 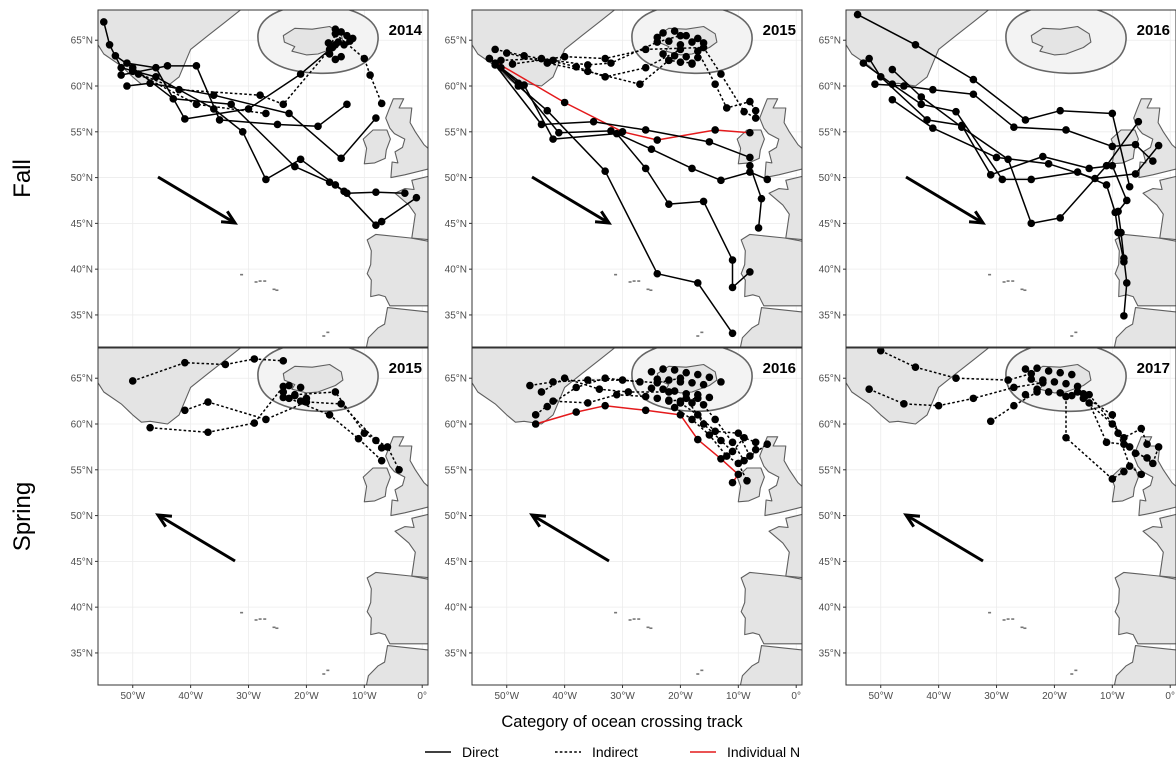 What do you see at coordinates (770, 327) in the screenshot?
I see `land-africa` at bounding box center [770, 327].